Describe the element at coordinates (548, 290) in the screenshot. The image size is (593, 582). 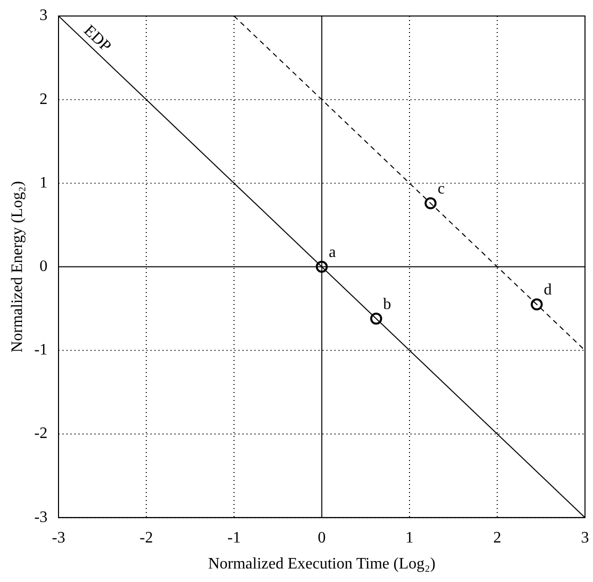
I see `data-label: d` at that location.